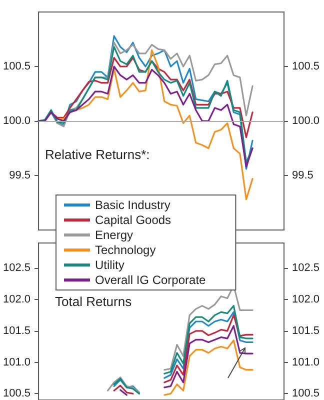 This screenshot has height=400, width=324. Describe the element at coordinates (303, 176) in the screenshot. I see `y2-tick-label: 99.5` at that location.